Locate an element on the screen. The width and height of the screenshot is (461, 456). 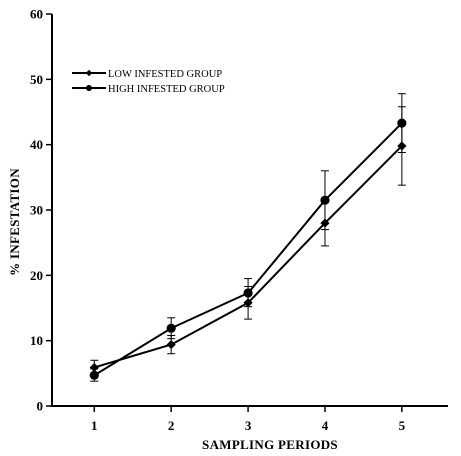
legend-item: LOW INFESTED GROUP is located at coordinates (147, 74).